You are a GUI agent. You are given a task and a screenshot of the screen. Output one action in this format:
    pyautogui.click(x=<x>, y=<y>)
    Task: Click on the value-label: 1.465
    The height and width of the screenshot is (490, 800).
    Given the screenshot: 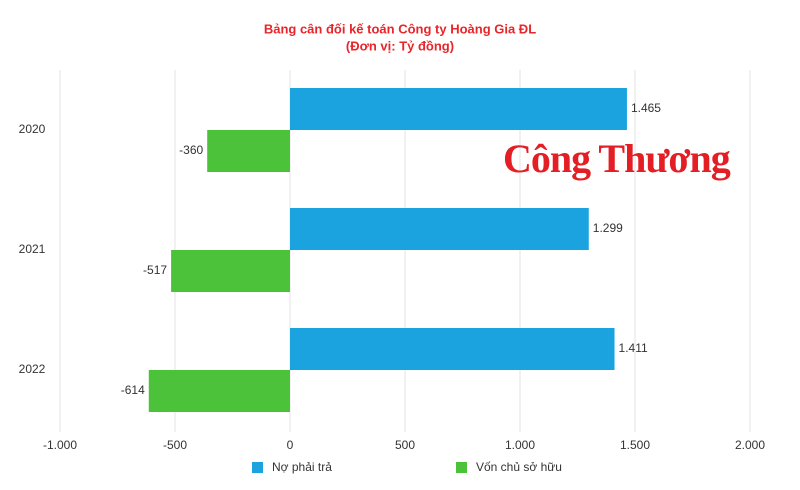 What is the action you would take?
    pyautogui.click(x=646, y=108)
    